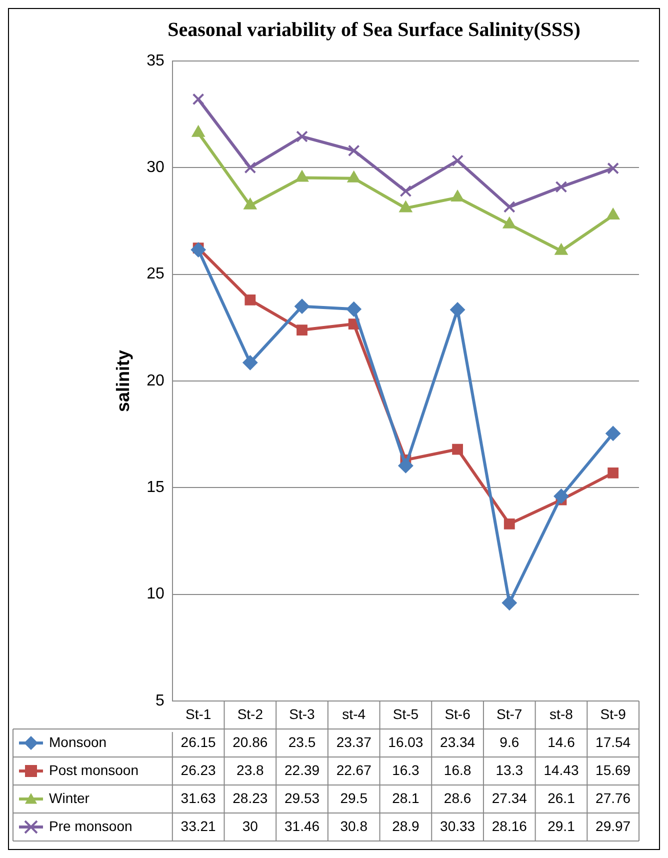 The image size is (668, 858). Describe the element at coordinates (198, 798) in the screenshot. I see `data-label: 31.63` at that location.